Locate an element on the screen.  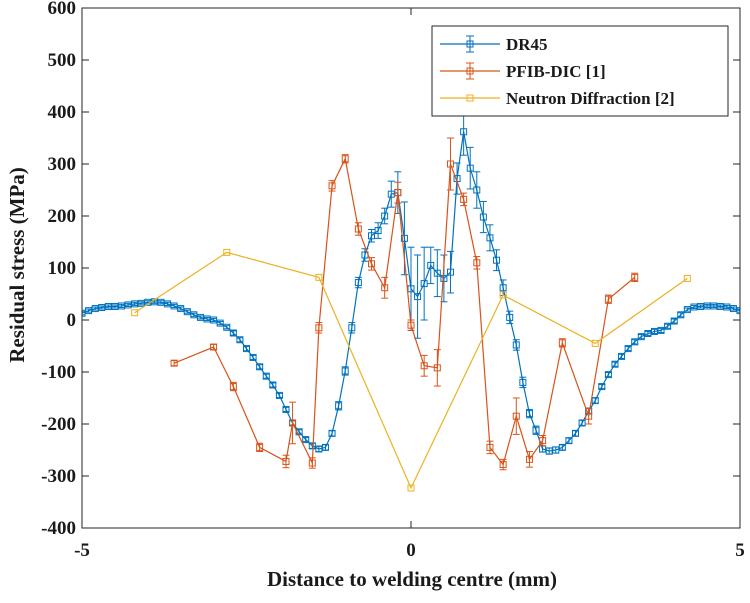
legend-label: PFIB-DIC [1] is located at coordinates (556, 71).